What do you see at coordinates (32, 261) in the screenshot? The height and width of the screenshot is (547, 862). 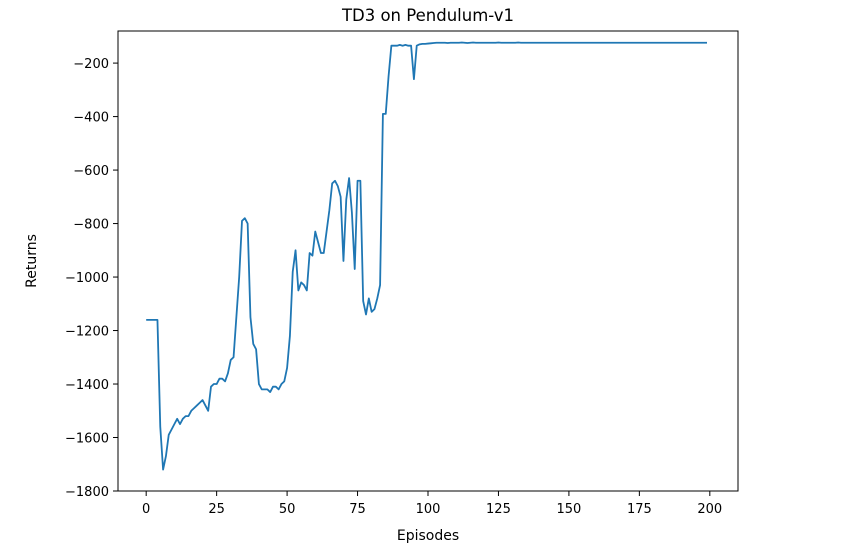 I see `y-axis-label: Returns` at bounding box center [32, 261].